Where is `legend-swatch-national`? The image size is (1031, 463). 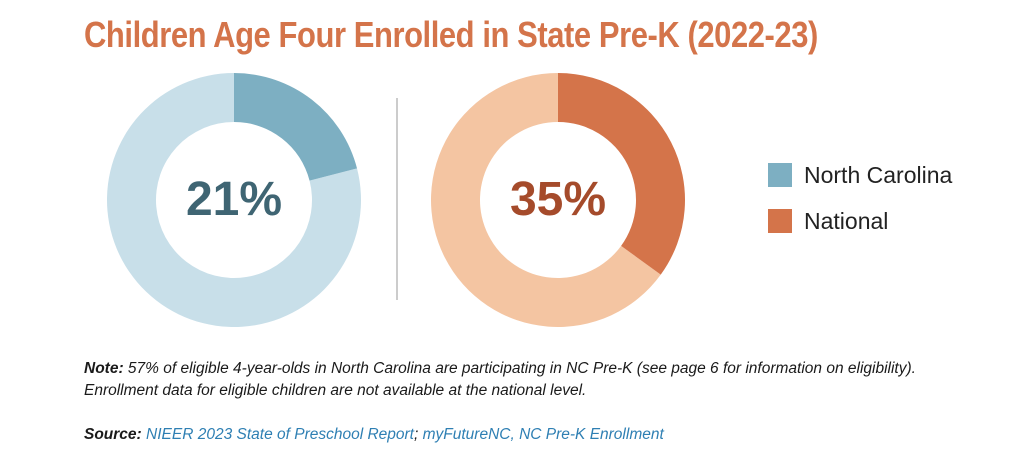
legend-swatch-national is located at coordinates (780, 221).